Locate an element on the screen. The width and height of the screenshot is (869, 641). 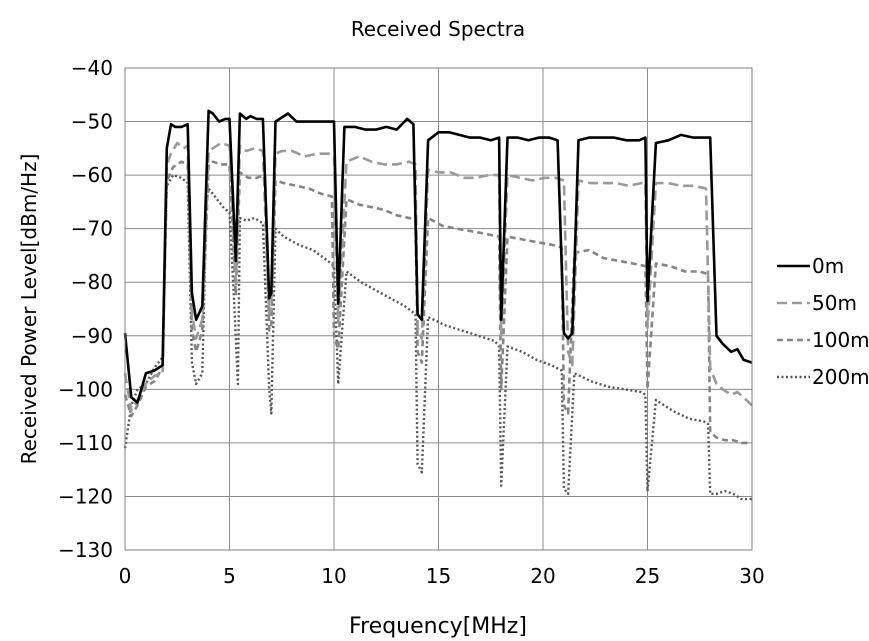
y-axis-ticks: −40 −50 −60 −70 −80 −90 −100 −110 −120 −130 is located at coordinates (85, 309).